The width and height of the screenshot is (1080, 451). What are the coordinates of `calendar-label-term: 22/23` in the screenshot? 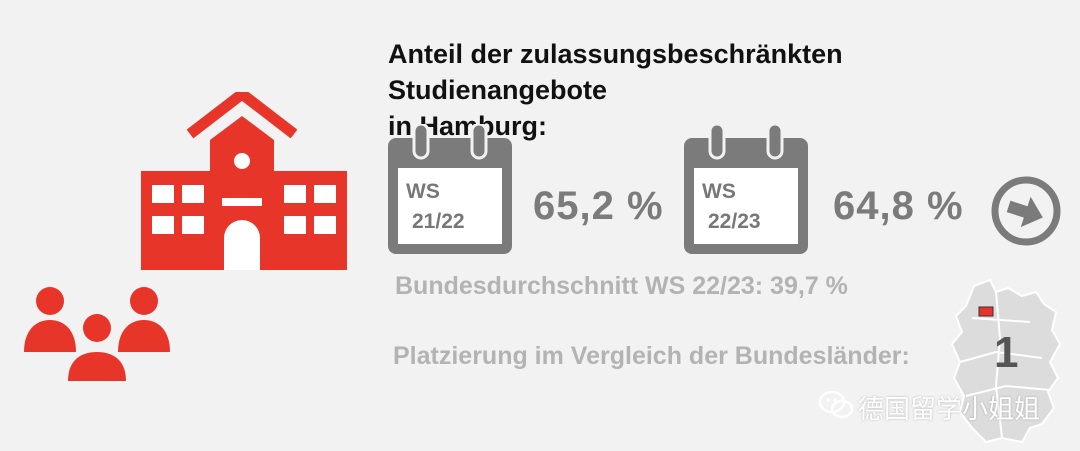 It's located at (734, 221).